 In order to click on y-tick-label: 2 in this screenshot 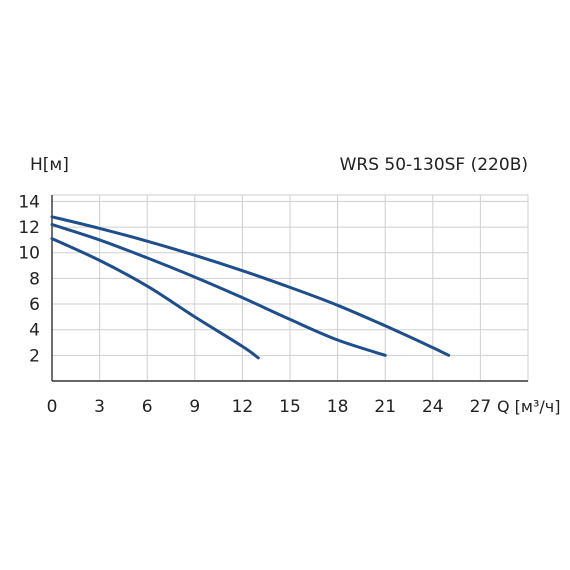, I will do `click(34, 356)`.